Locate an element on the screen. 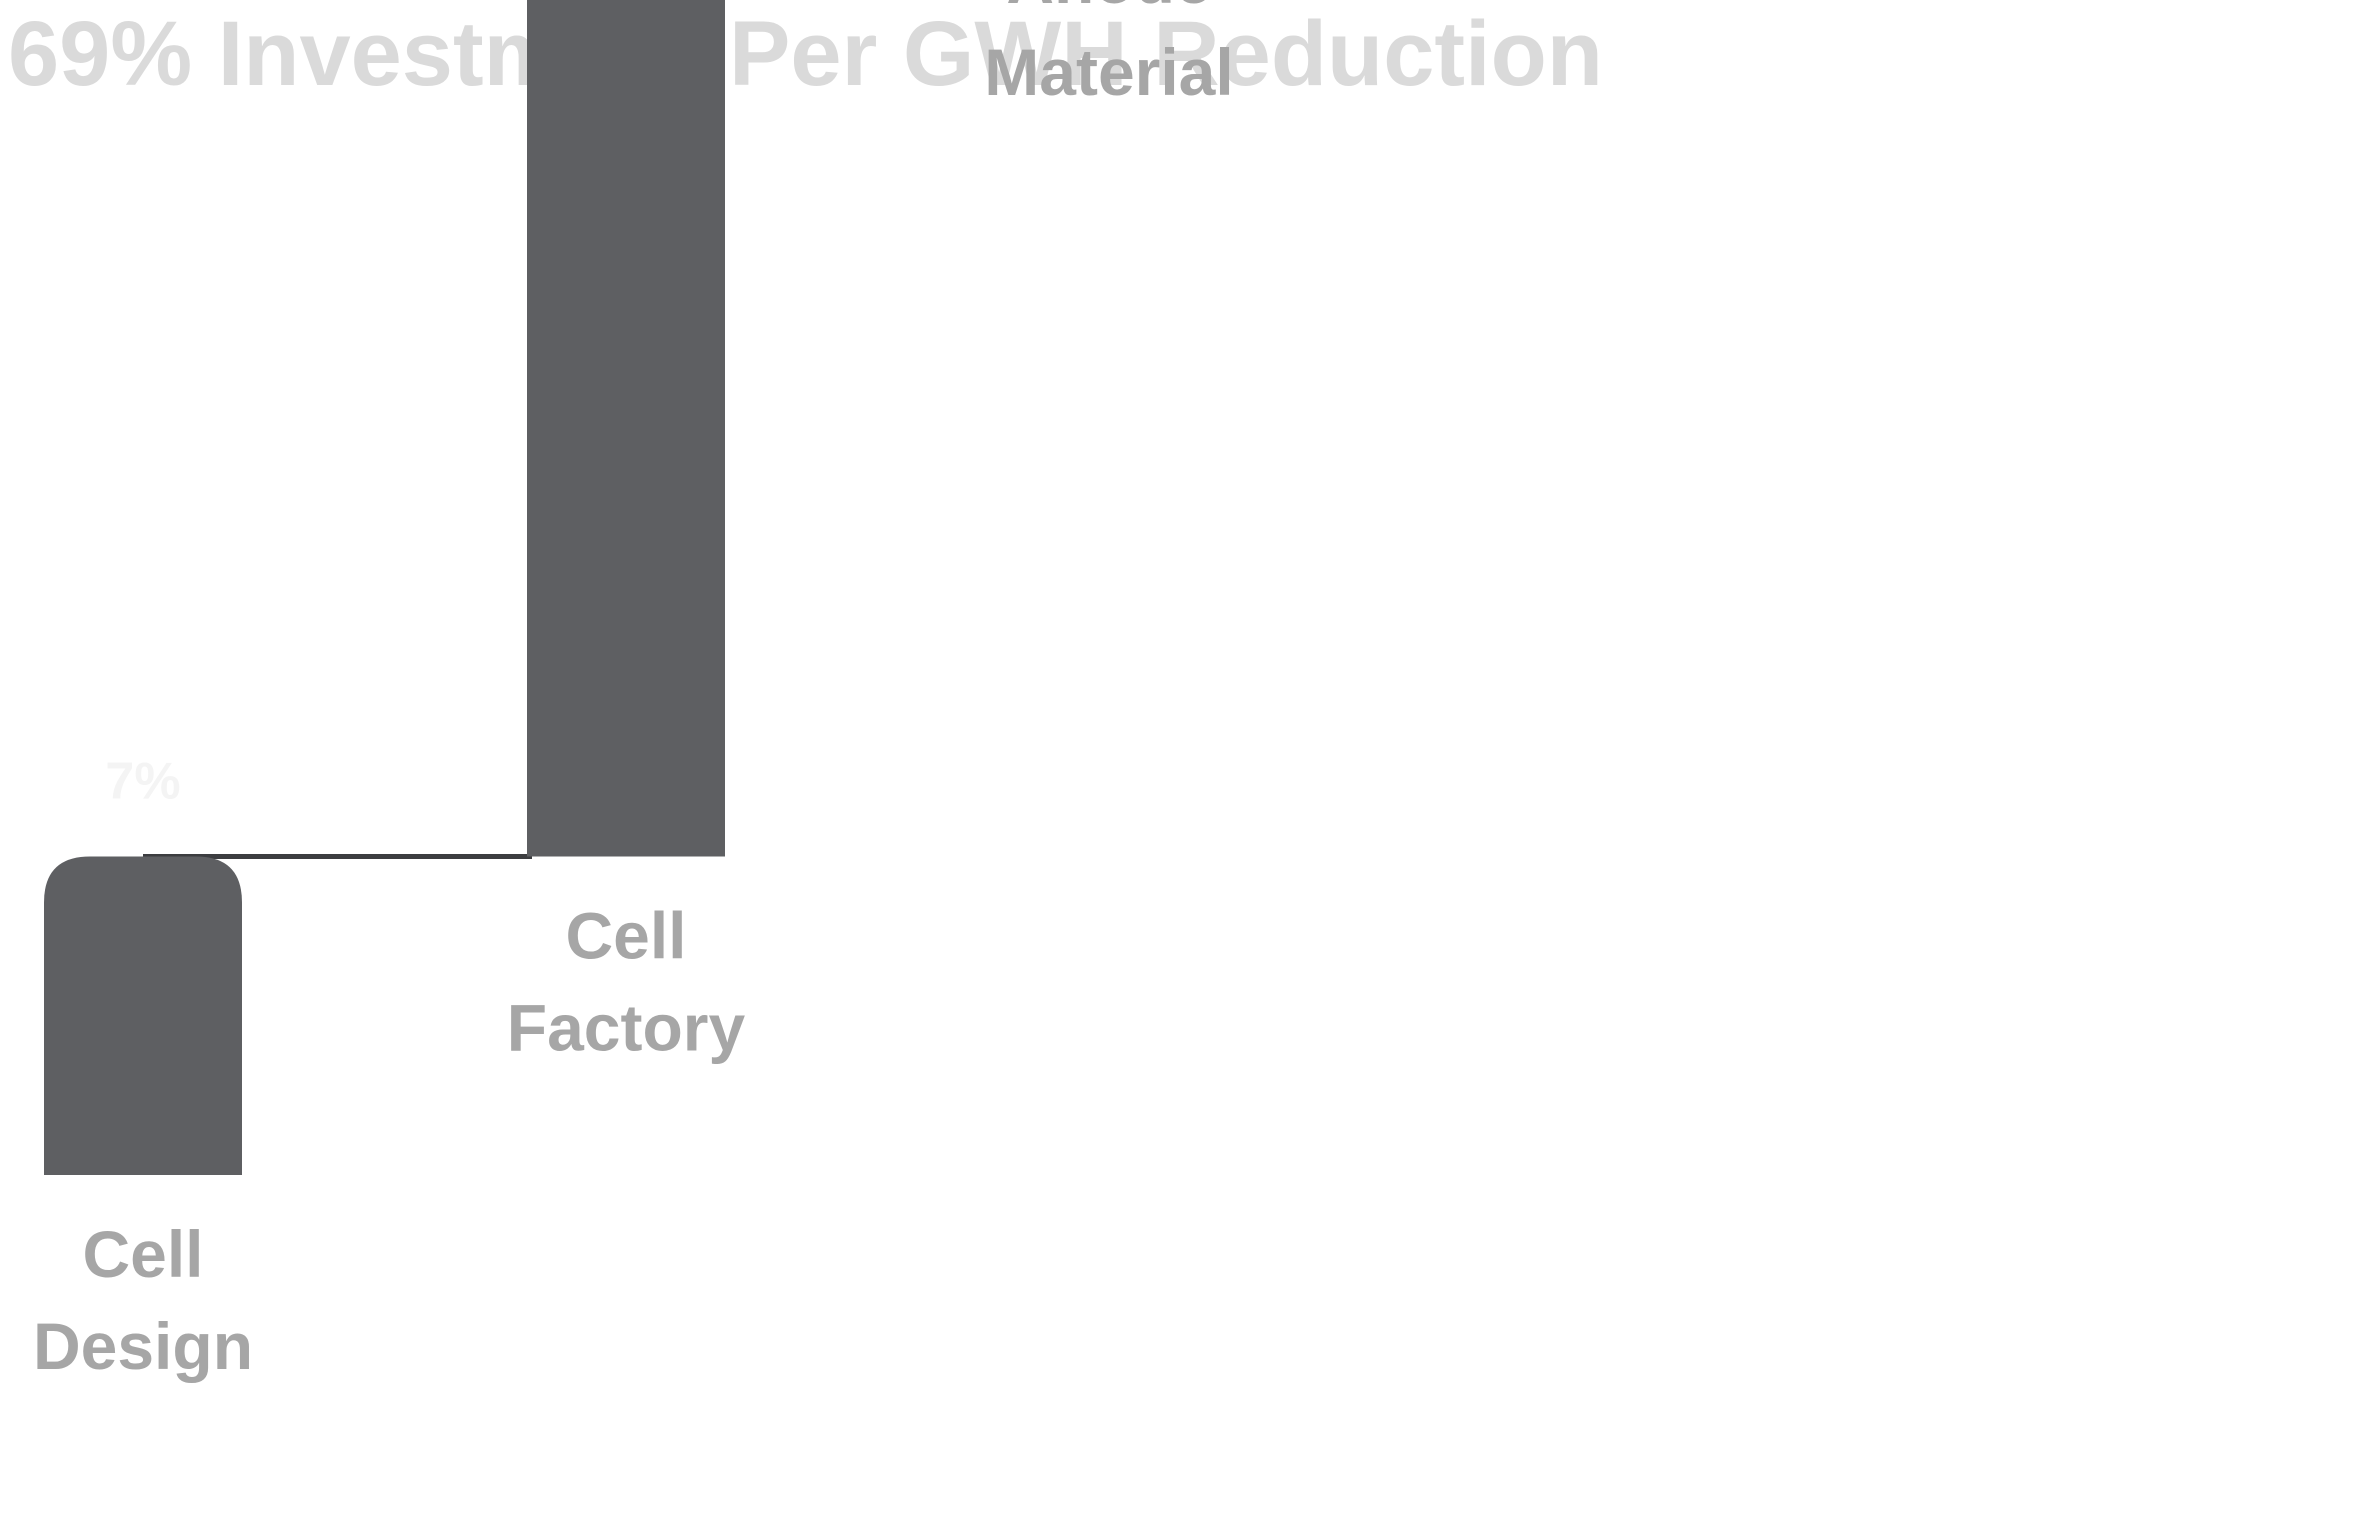  value-label-group: 7%21%6%12%8% is located at coordinates (142, 782).